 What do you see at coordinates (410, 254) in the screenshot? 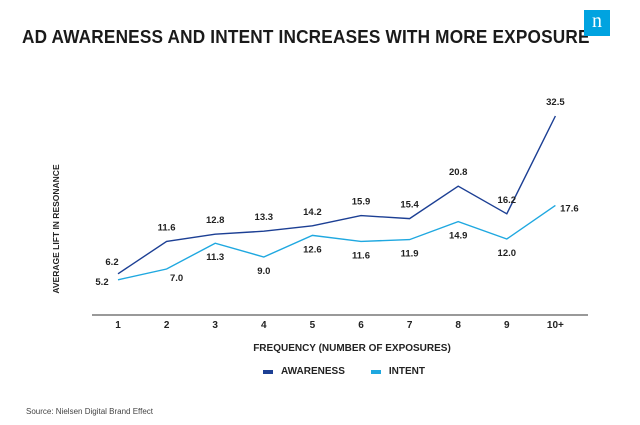
I see `data-label-intent: 11.9` at bounding box center [410, 254].